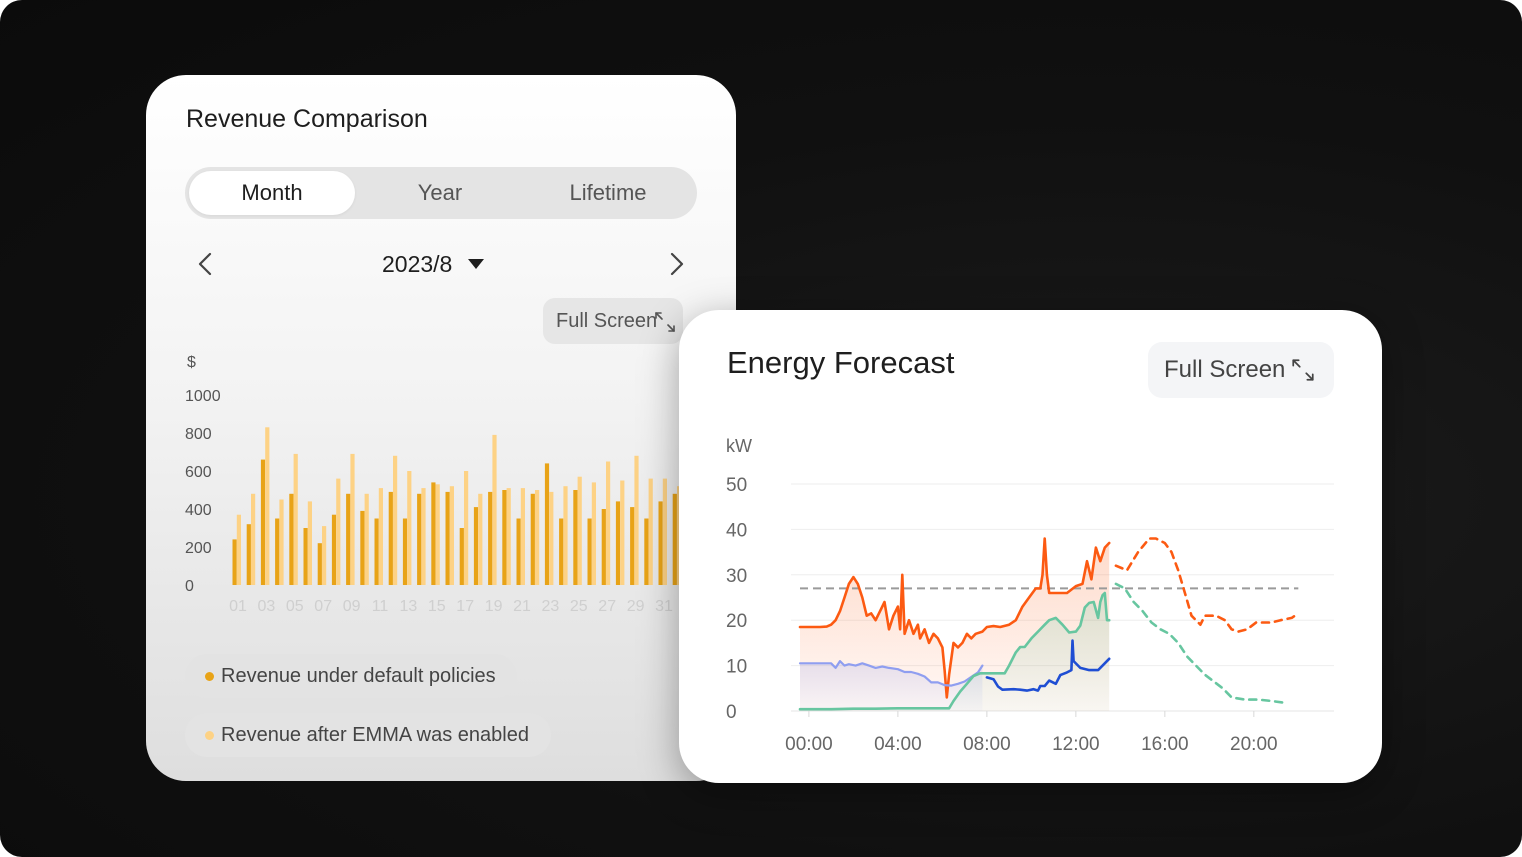  I want to click on x-tick-label: 27, so click(607, 606).